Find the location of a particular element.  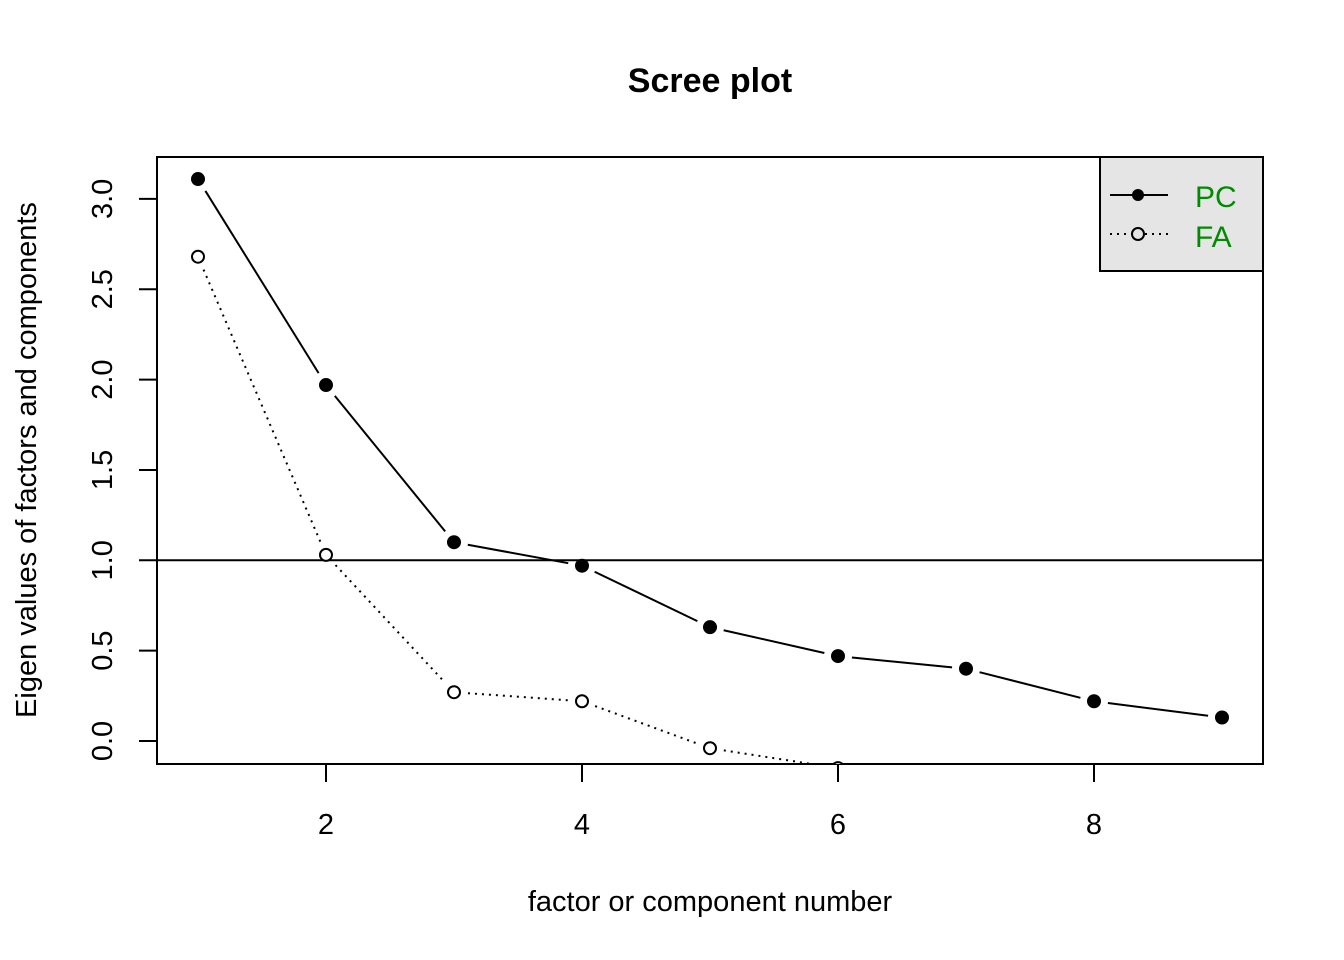

y-tick-label: 1.0 is located at coordinates (103, 560).